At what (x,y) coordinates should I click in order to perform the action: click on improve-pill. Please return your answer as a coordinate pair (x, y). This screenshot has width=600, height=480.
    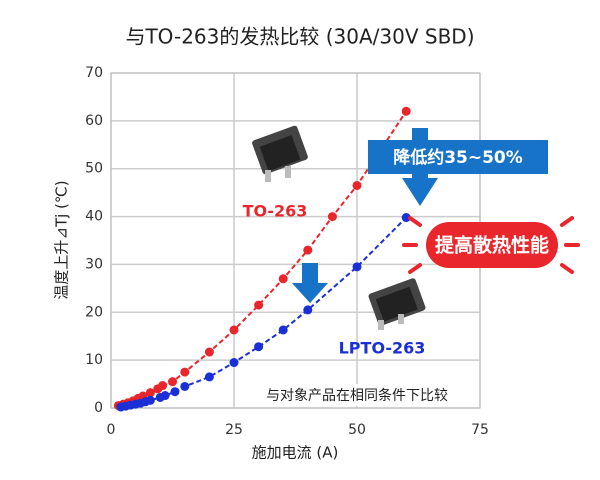
    Looking at the image, I should click on (492, 245).